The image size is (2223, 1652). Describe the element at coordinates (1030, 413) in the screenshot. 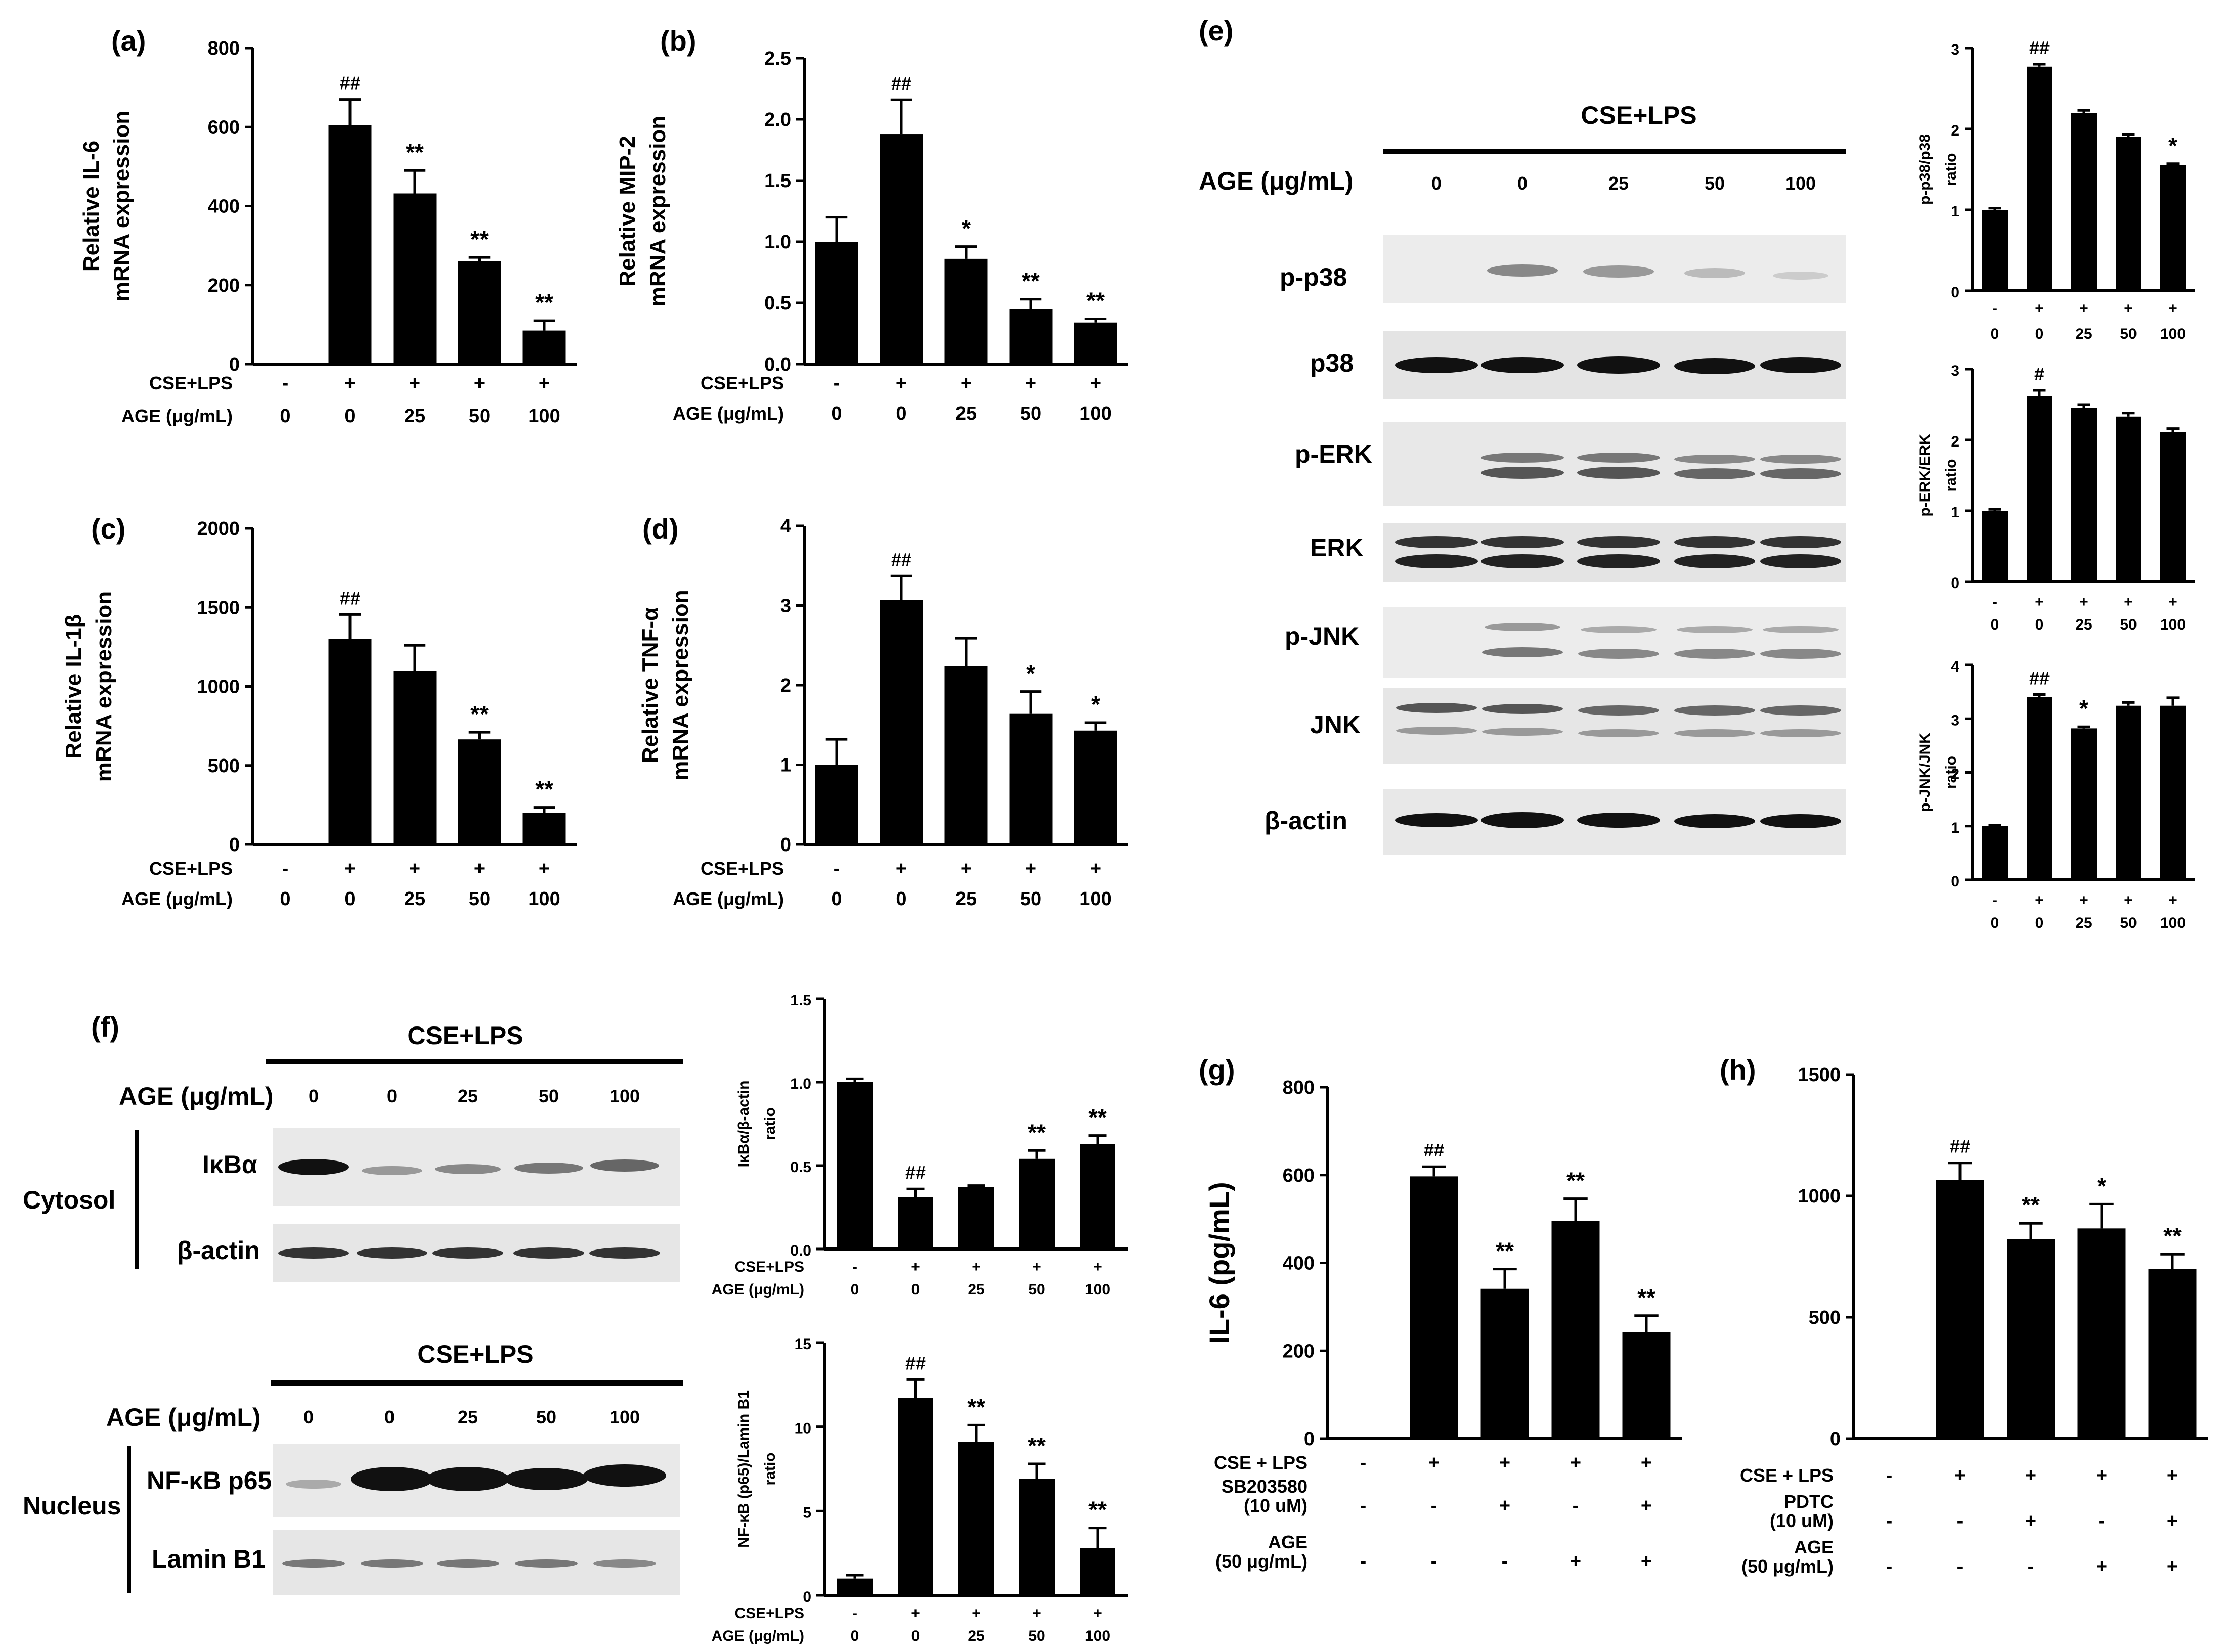

I see `row-value-b: 50` at that location.